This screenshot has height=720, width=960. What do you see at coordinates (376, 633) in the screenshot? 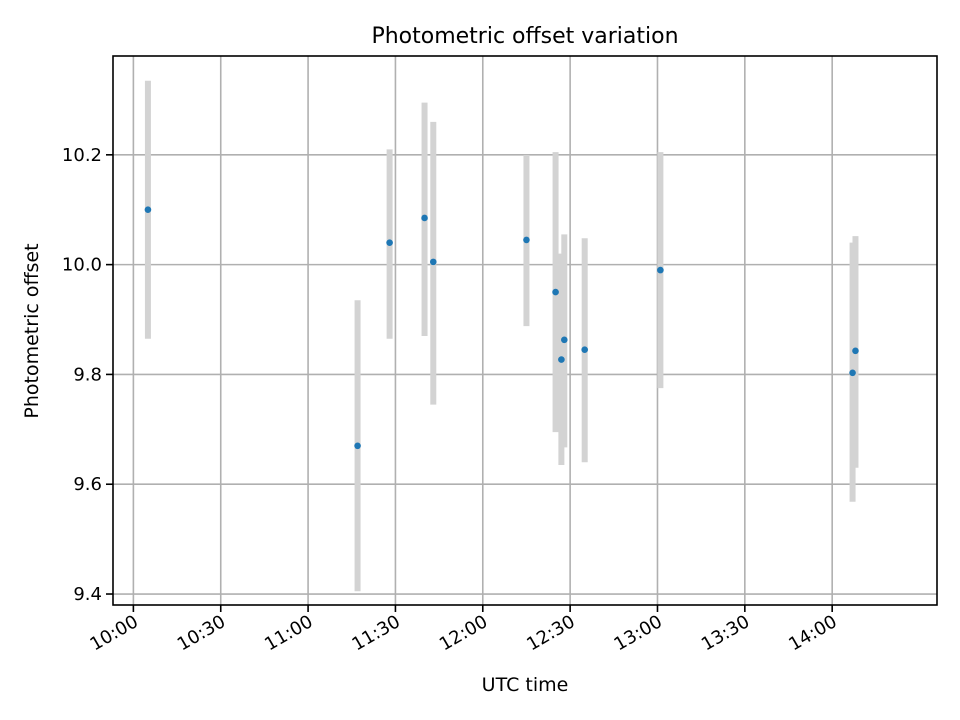
I see `x-tick-label: 11:30` at bounding box center [376, 633].